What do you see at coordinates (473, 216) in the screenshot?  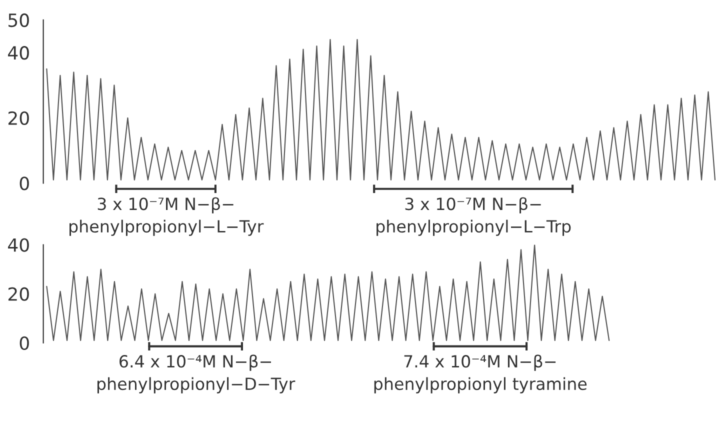 I see `text: 3 x 10⁻⁷M N−β− phenylpropionyl−L−Trp` at bounding box center [473, 216].